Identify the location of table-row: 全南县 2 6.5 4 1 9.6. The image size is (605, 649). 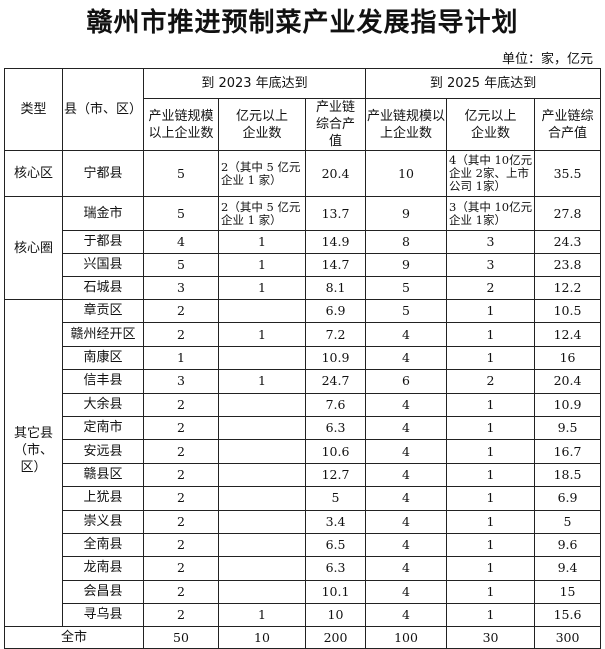
(303, 545).